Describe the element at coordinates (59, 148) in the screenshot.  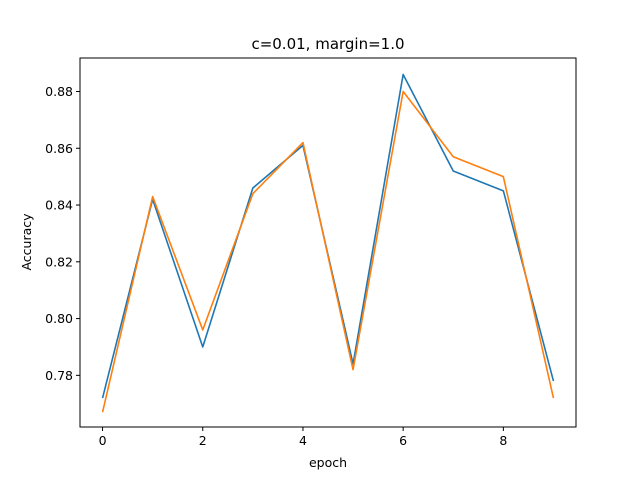
I see `y-tick-label: 0.86` at that location.